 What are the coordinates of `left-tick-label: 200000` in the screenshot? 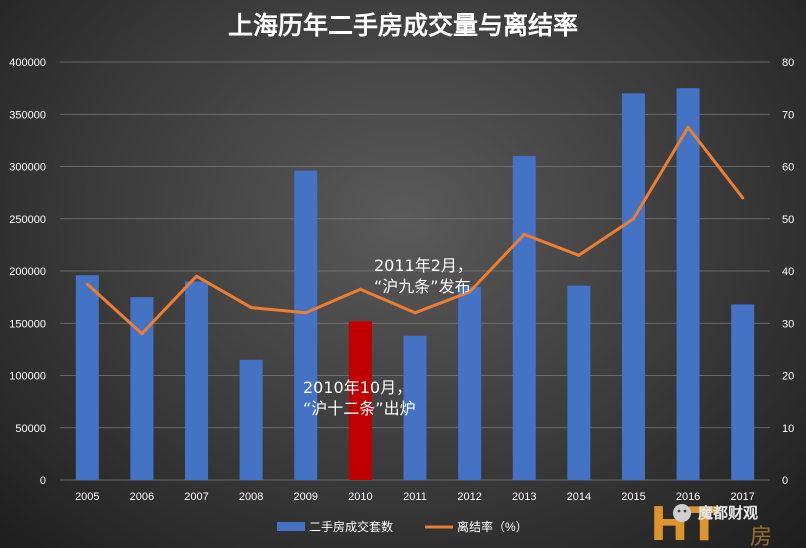 It's located at (27, 272).